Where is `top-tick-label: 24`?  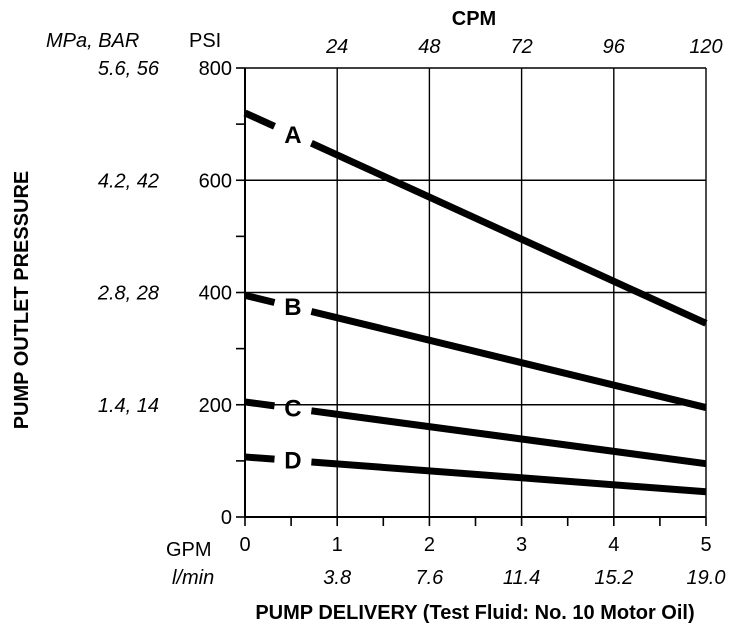 top-tick-label: 24 is located at coordinates (336, 47).